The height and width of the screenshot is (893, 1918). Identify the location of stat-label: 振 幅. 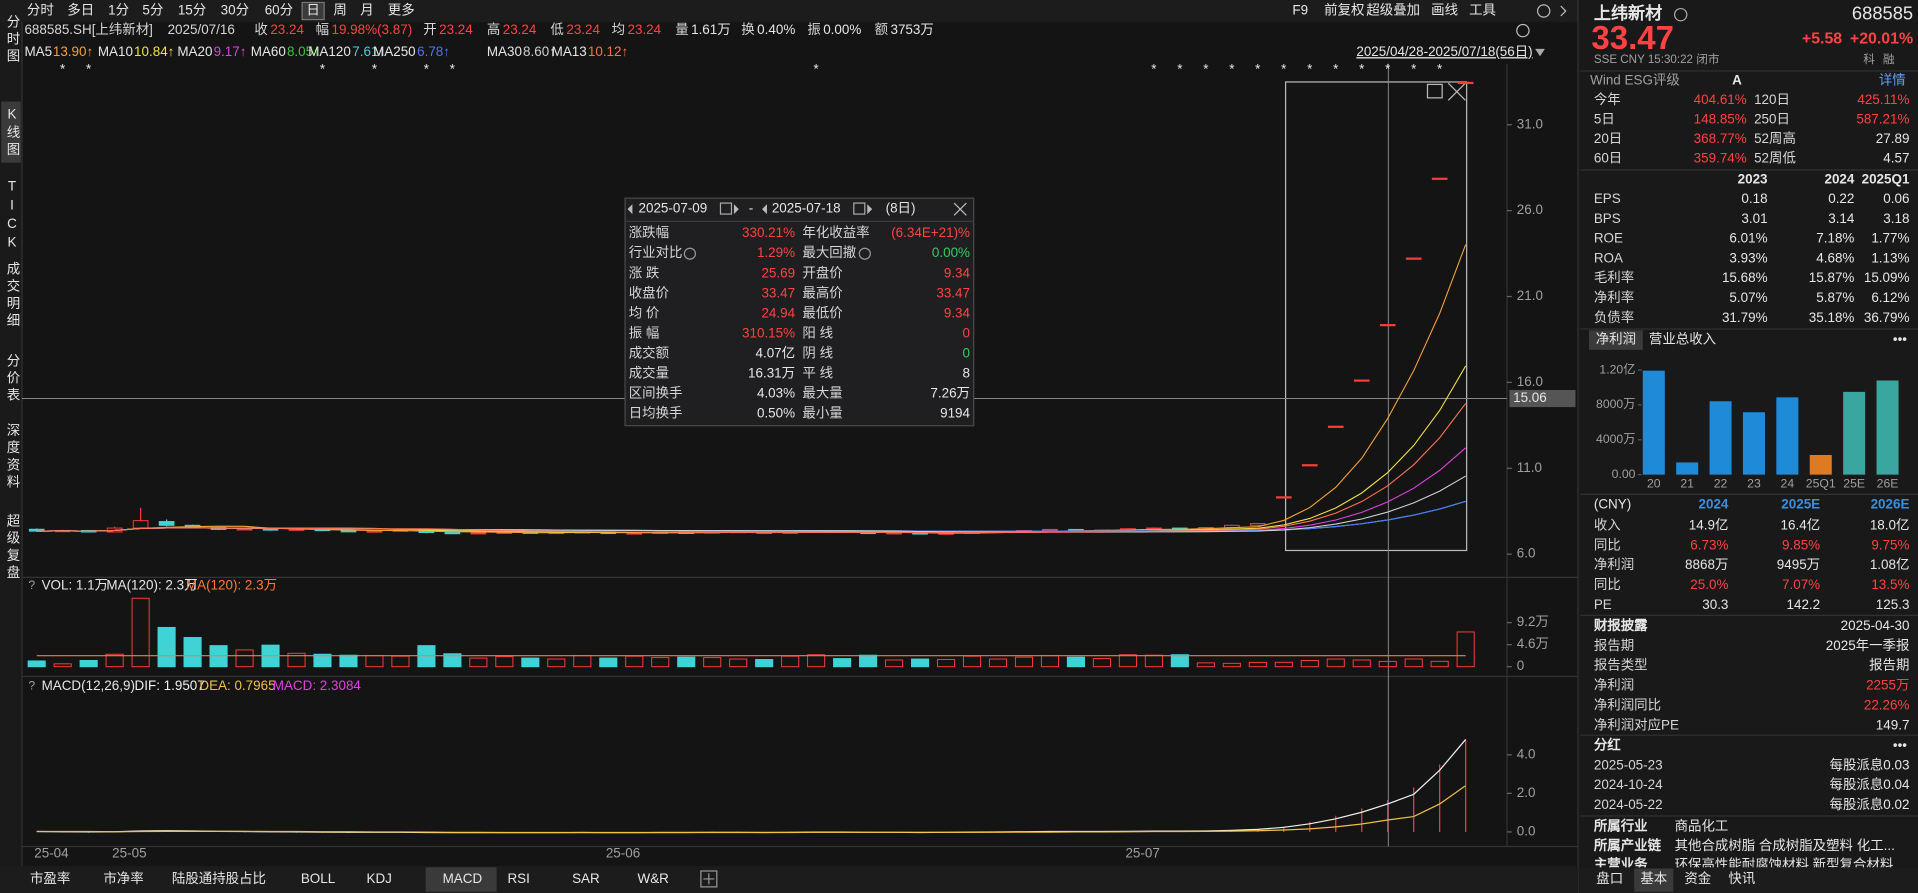
(644, 333).